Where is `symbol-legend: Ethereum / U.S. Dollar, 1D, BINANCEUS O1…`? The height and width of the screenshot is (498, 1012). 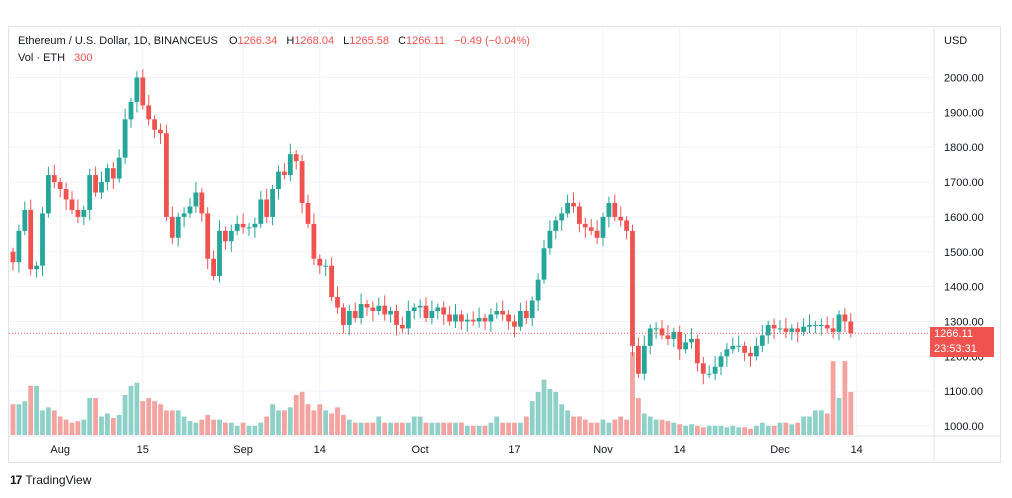
symbol-legend: Ethereum / U.S. Dollar, 1D, BINANCEUS O1… is located at coordinates (274, 41).